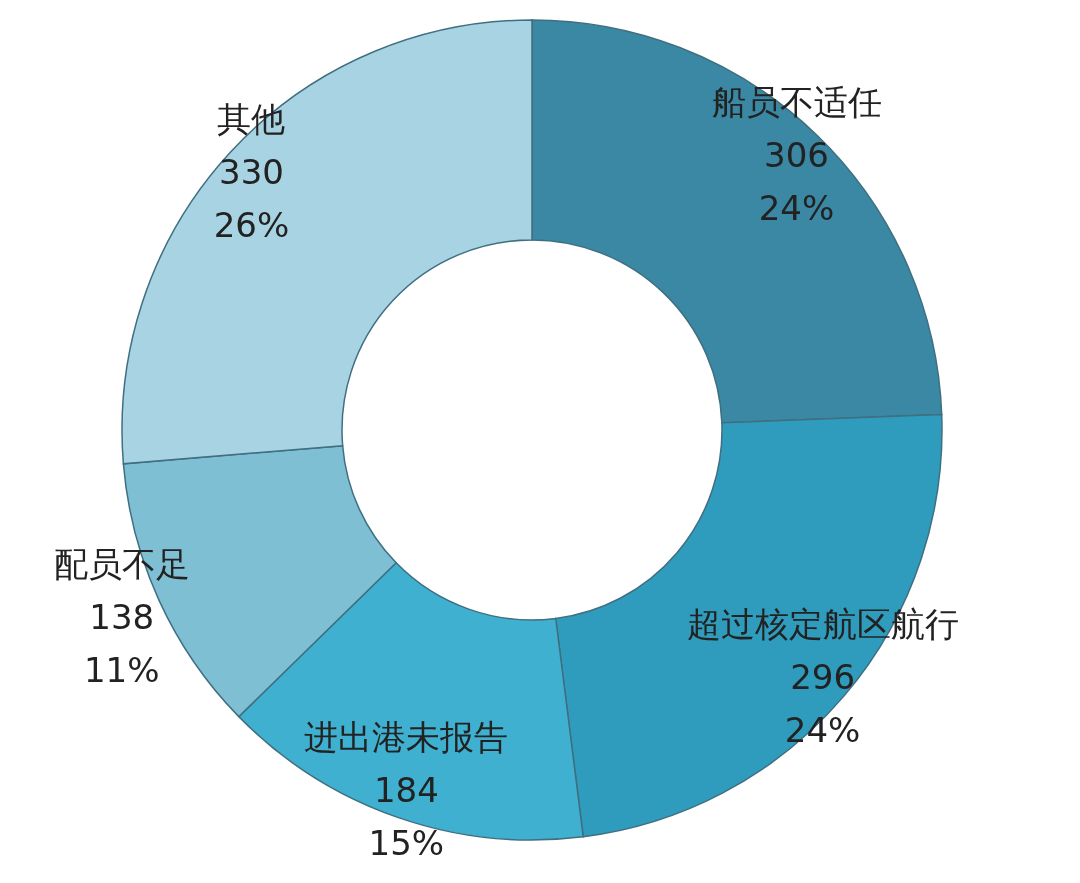 The width and height of the screenshot is (1080, 883). I want to click on slice-label: 进出港未报告, so click(406, 737).